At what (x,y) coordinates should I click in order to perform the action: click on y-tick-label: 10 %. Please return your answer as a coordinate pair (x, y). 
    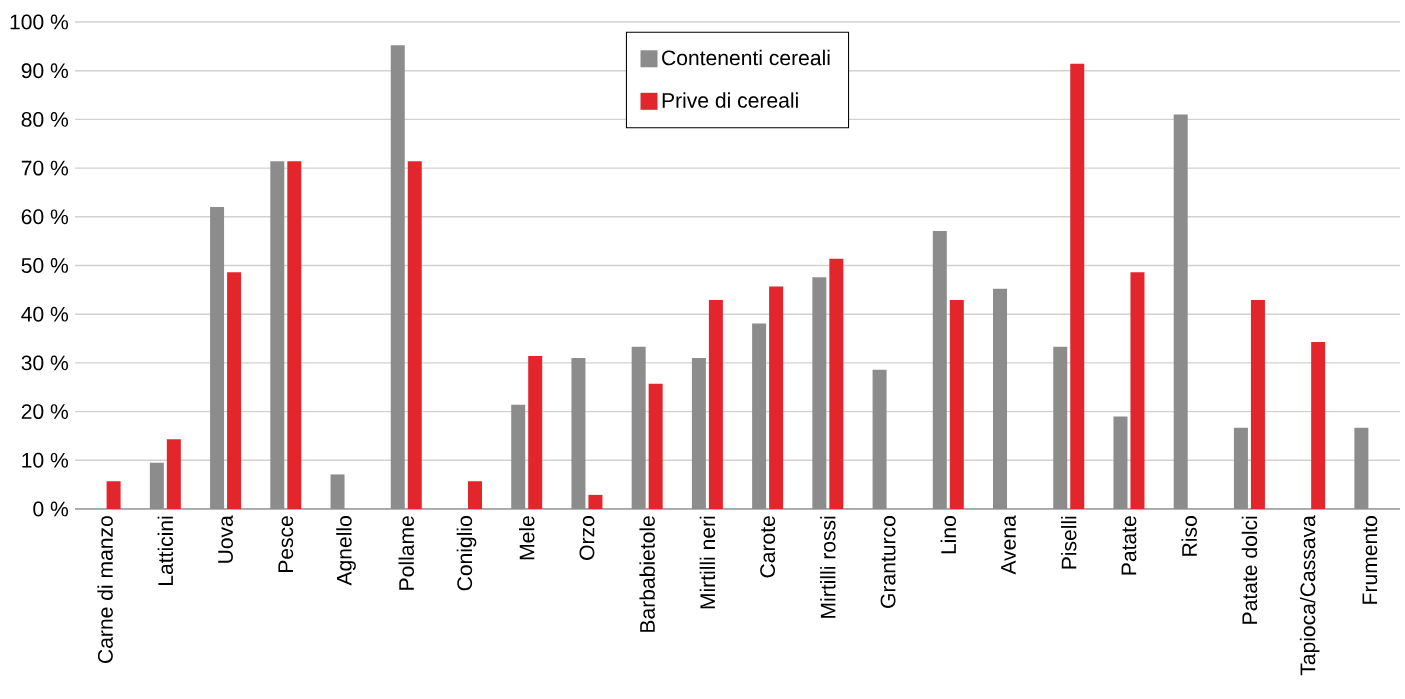
    Looking at the image, I should click on (45, 460).